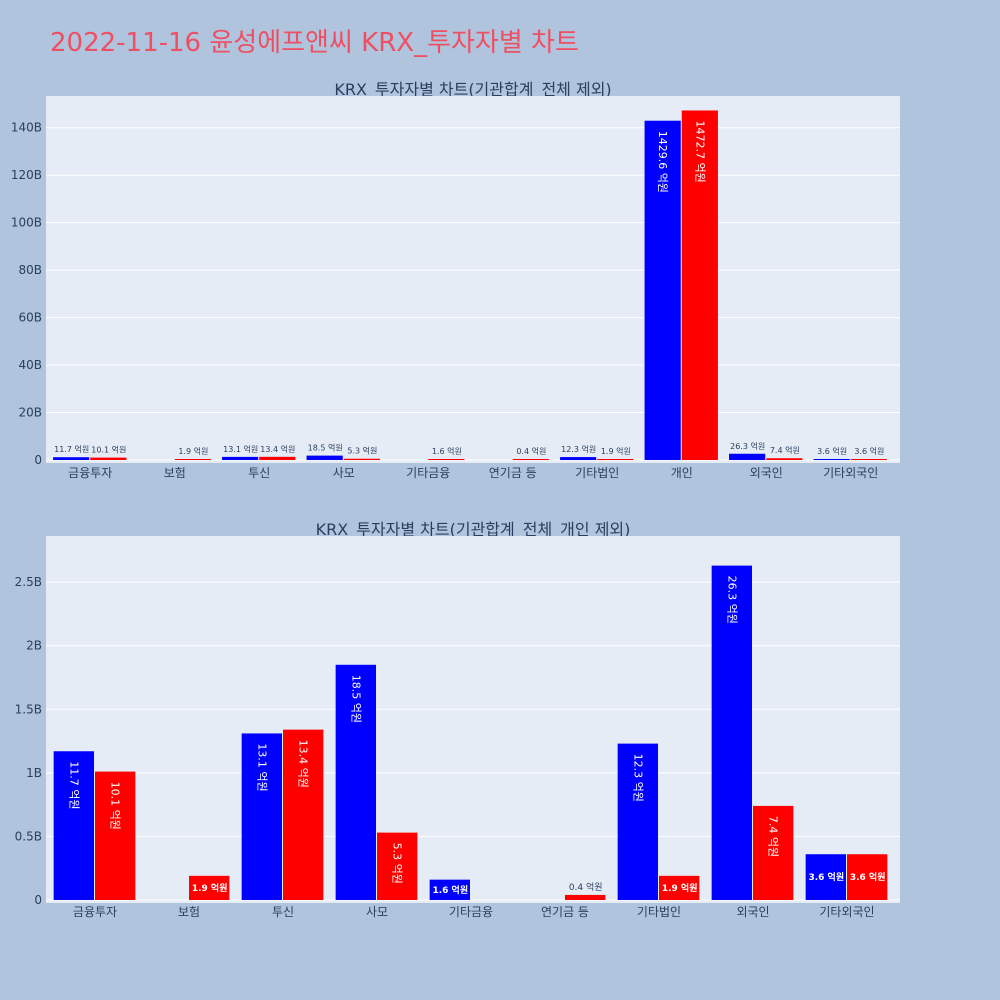  Describe the element at coordinates (26, 223) in the screenshot. I see `y-tick-label: 100B` at that location.